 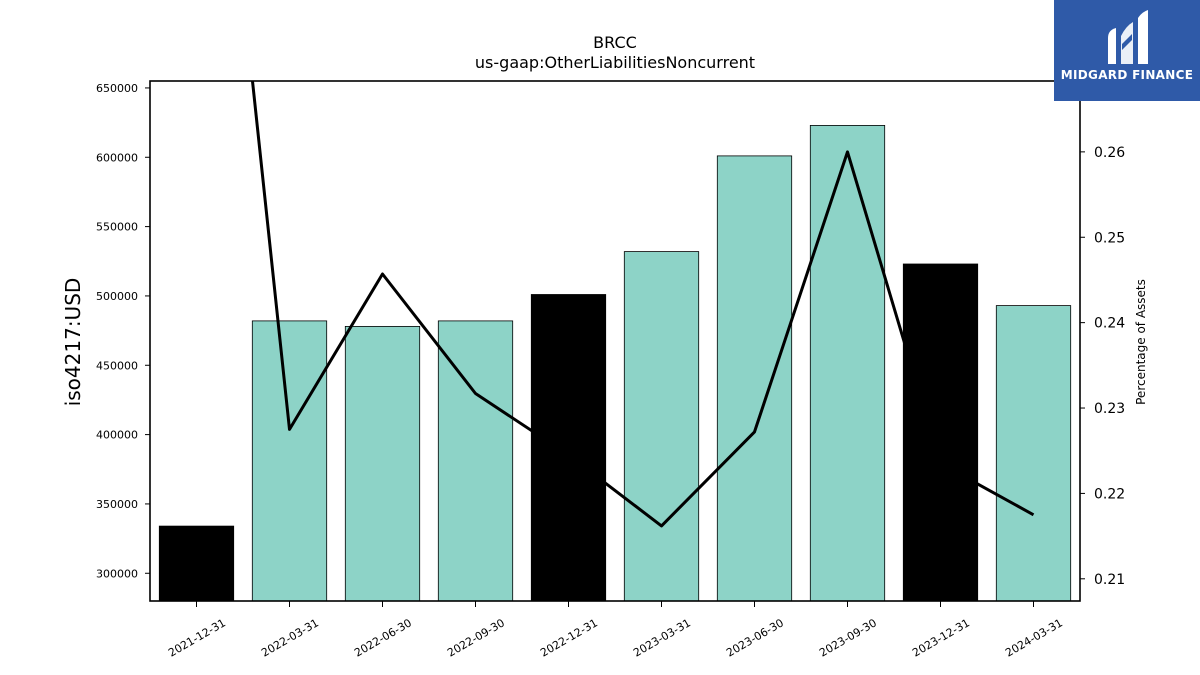 What do you see at coordinates (1109, 494) in the screenshot?
I see `y2-tick-label: 0.22` at bounding box center [1109, 494].